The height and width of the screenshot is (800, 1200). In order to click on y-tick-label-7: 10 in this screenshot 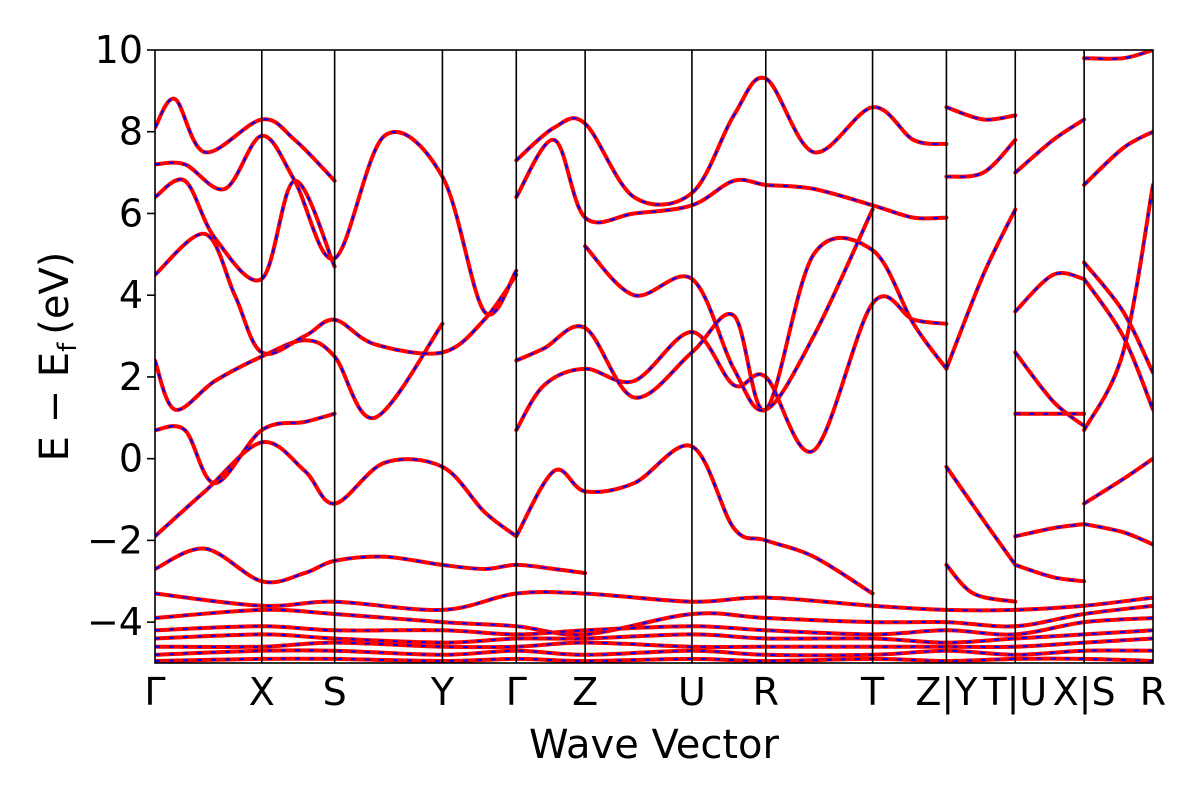, I will do `click(119, 50)`.